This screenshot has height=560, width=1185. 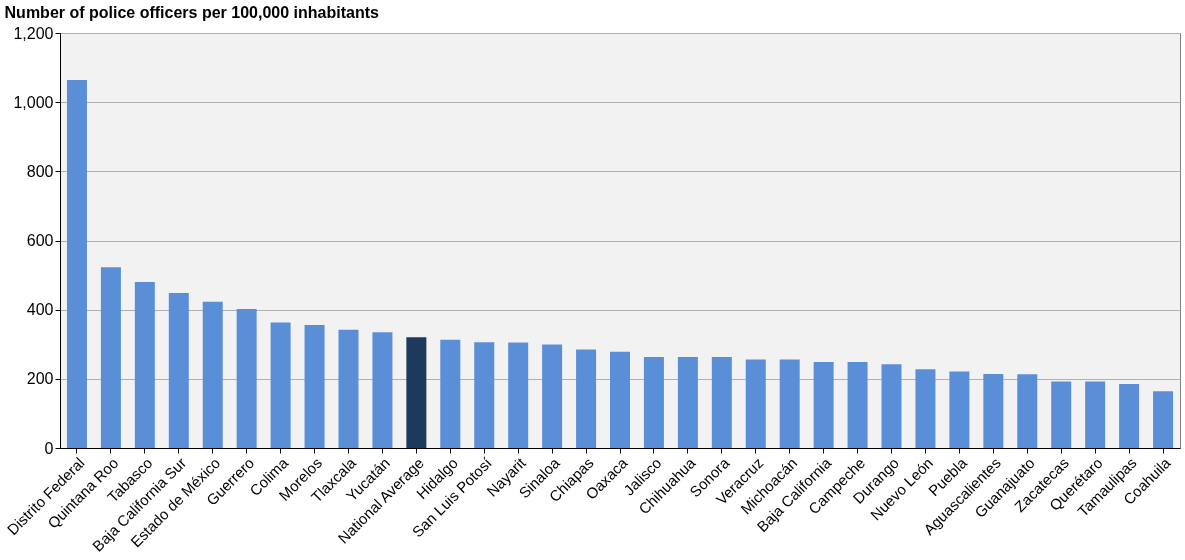 What do you see at coordinates (40, 240) in the screenshot?
I see `y-tick-label: 600` at bounding box center [40, 240].